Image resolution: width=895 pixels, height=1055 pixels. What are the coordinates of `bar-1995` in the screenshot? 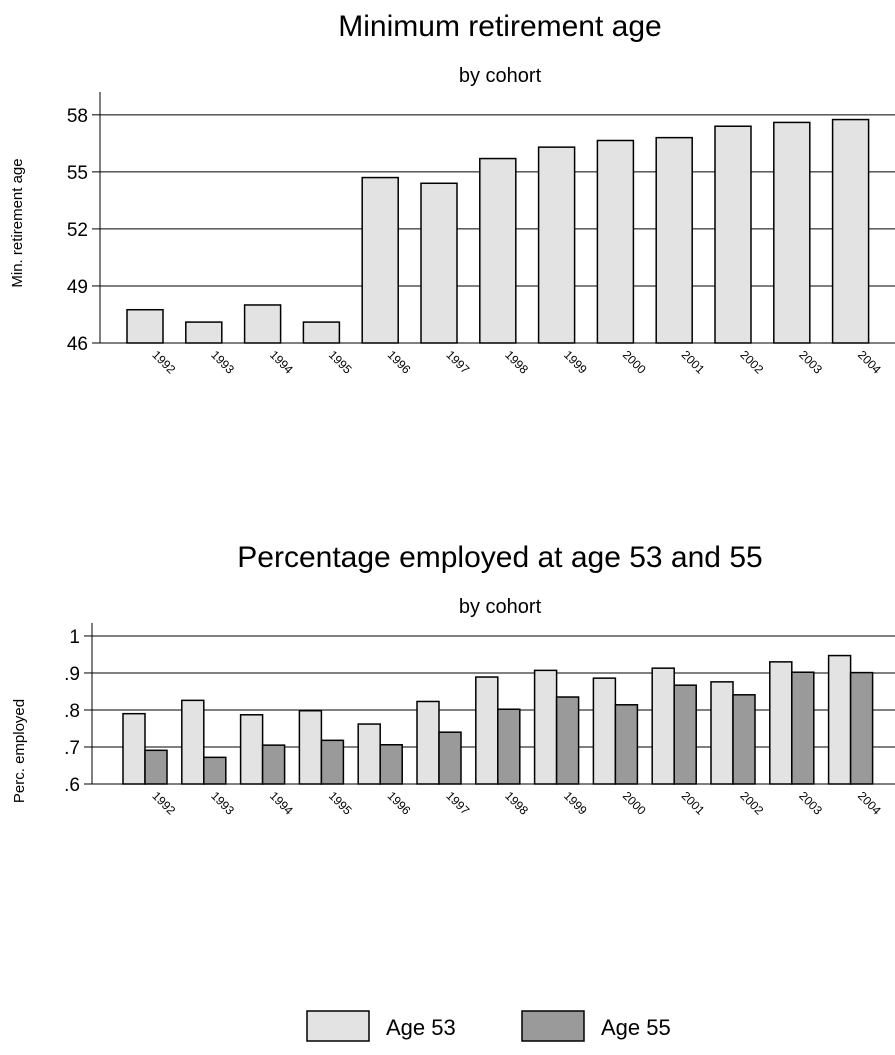 It's located at (321, 332).